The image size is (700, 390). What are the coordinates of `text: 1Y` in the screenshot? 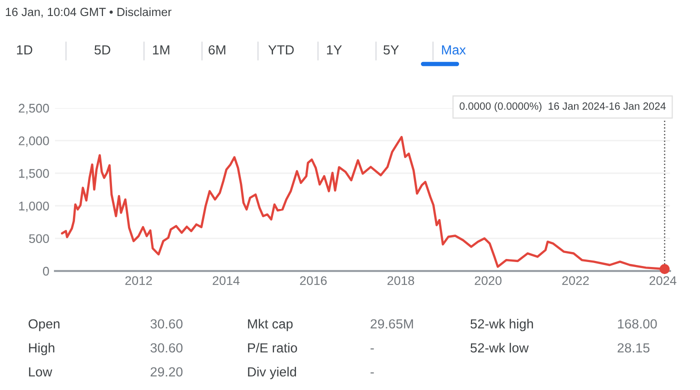 It's located at (334, 49).